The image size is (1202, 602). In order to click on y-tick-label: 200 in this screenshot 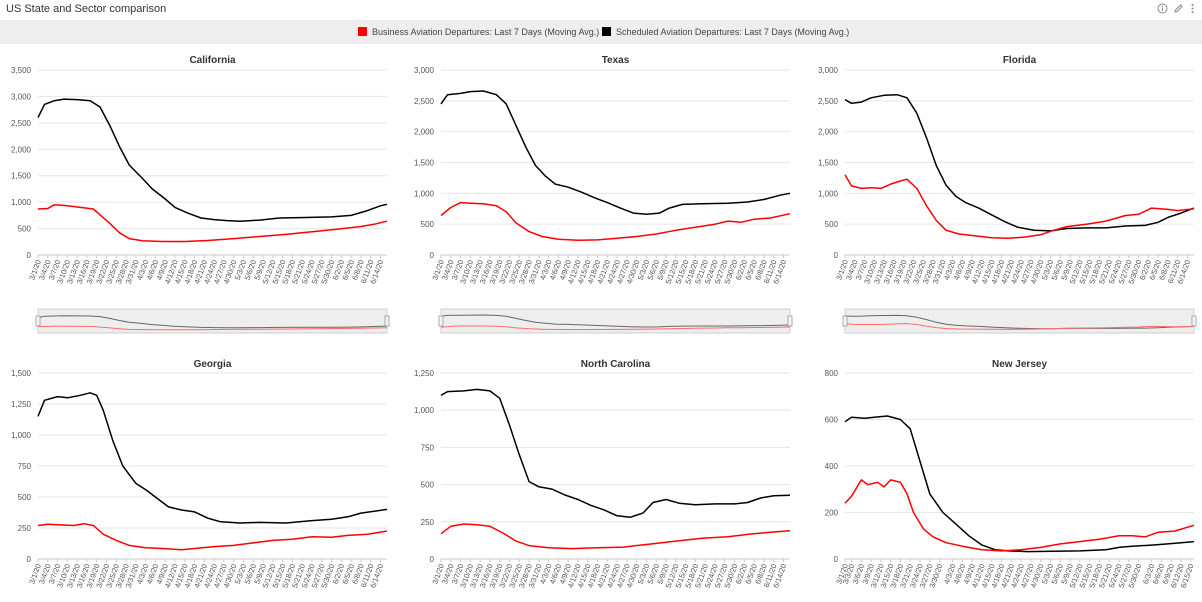, I will do `click(832, 513)`.